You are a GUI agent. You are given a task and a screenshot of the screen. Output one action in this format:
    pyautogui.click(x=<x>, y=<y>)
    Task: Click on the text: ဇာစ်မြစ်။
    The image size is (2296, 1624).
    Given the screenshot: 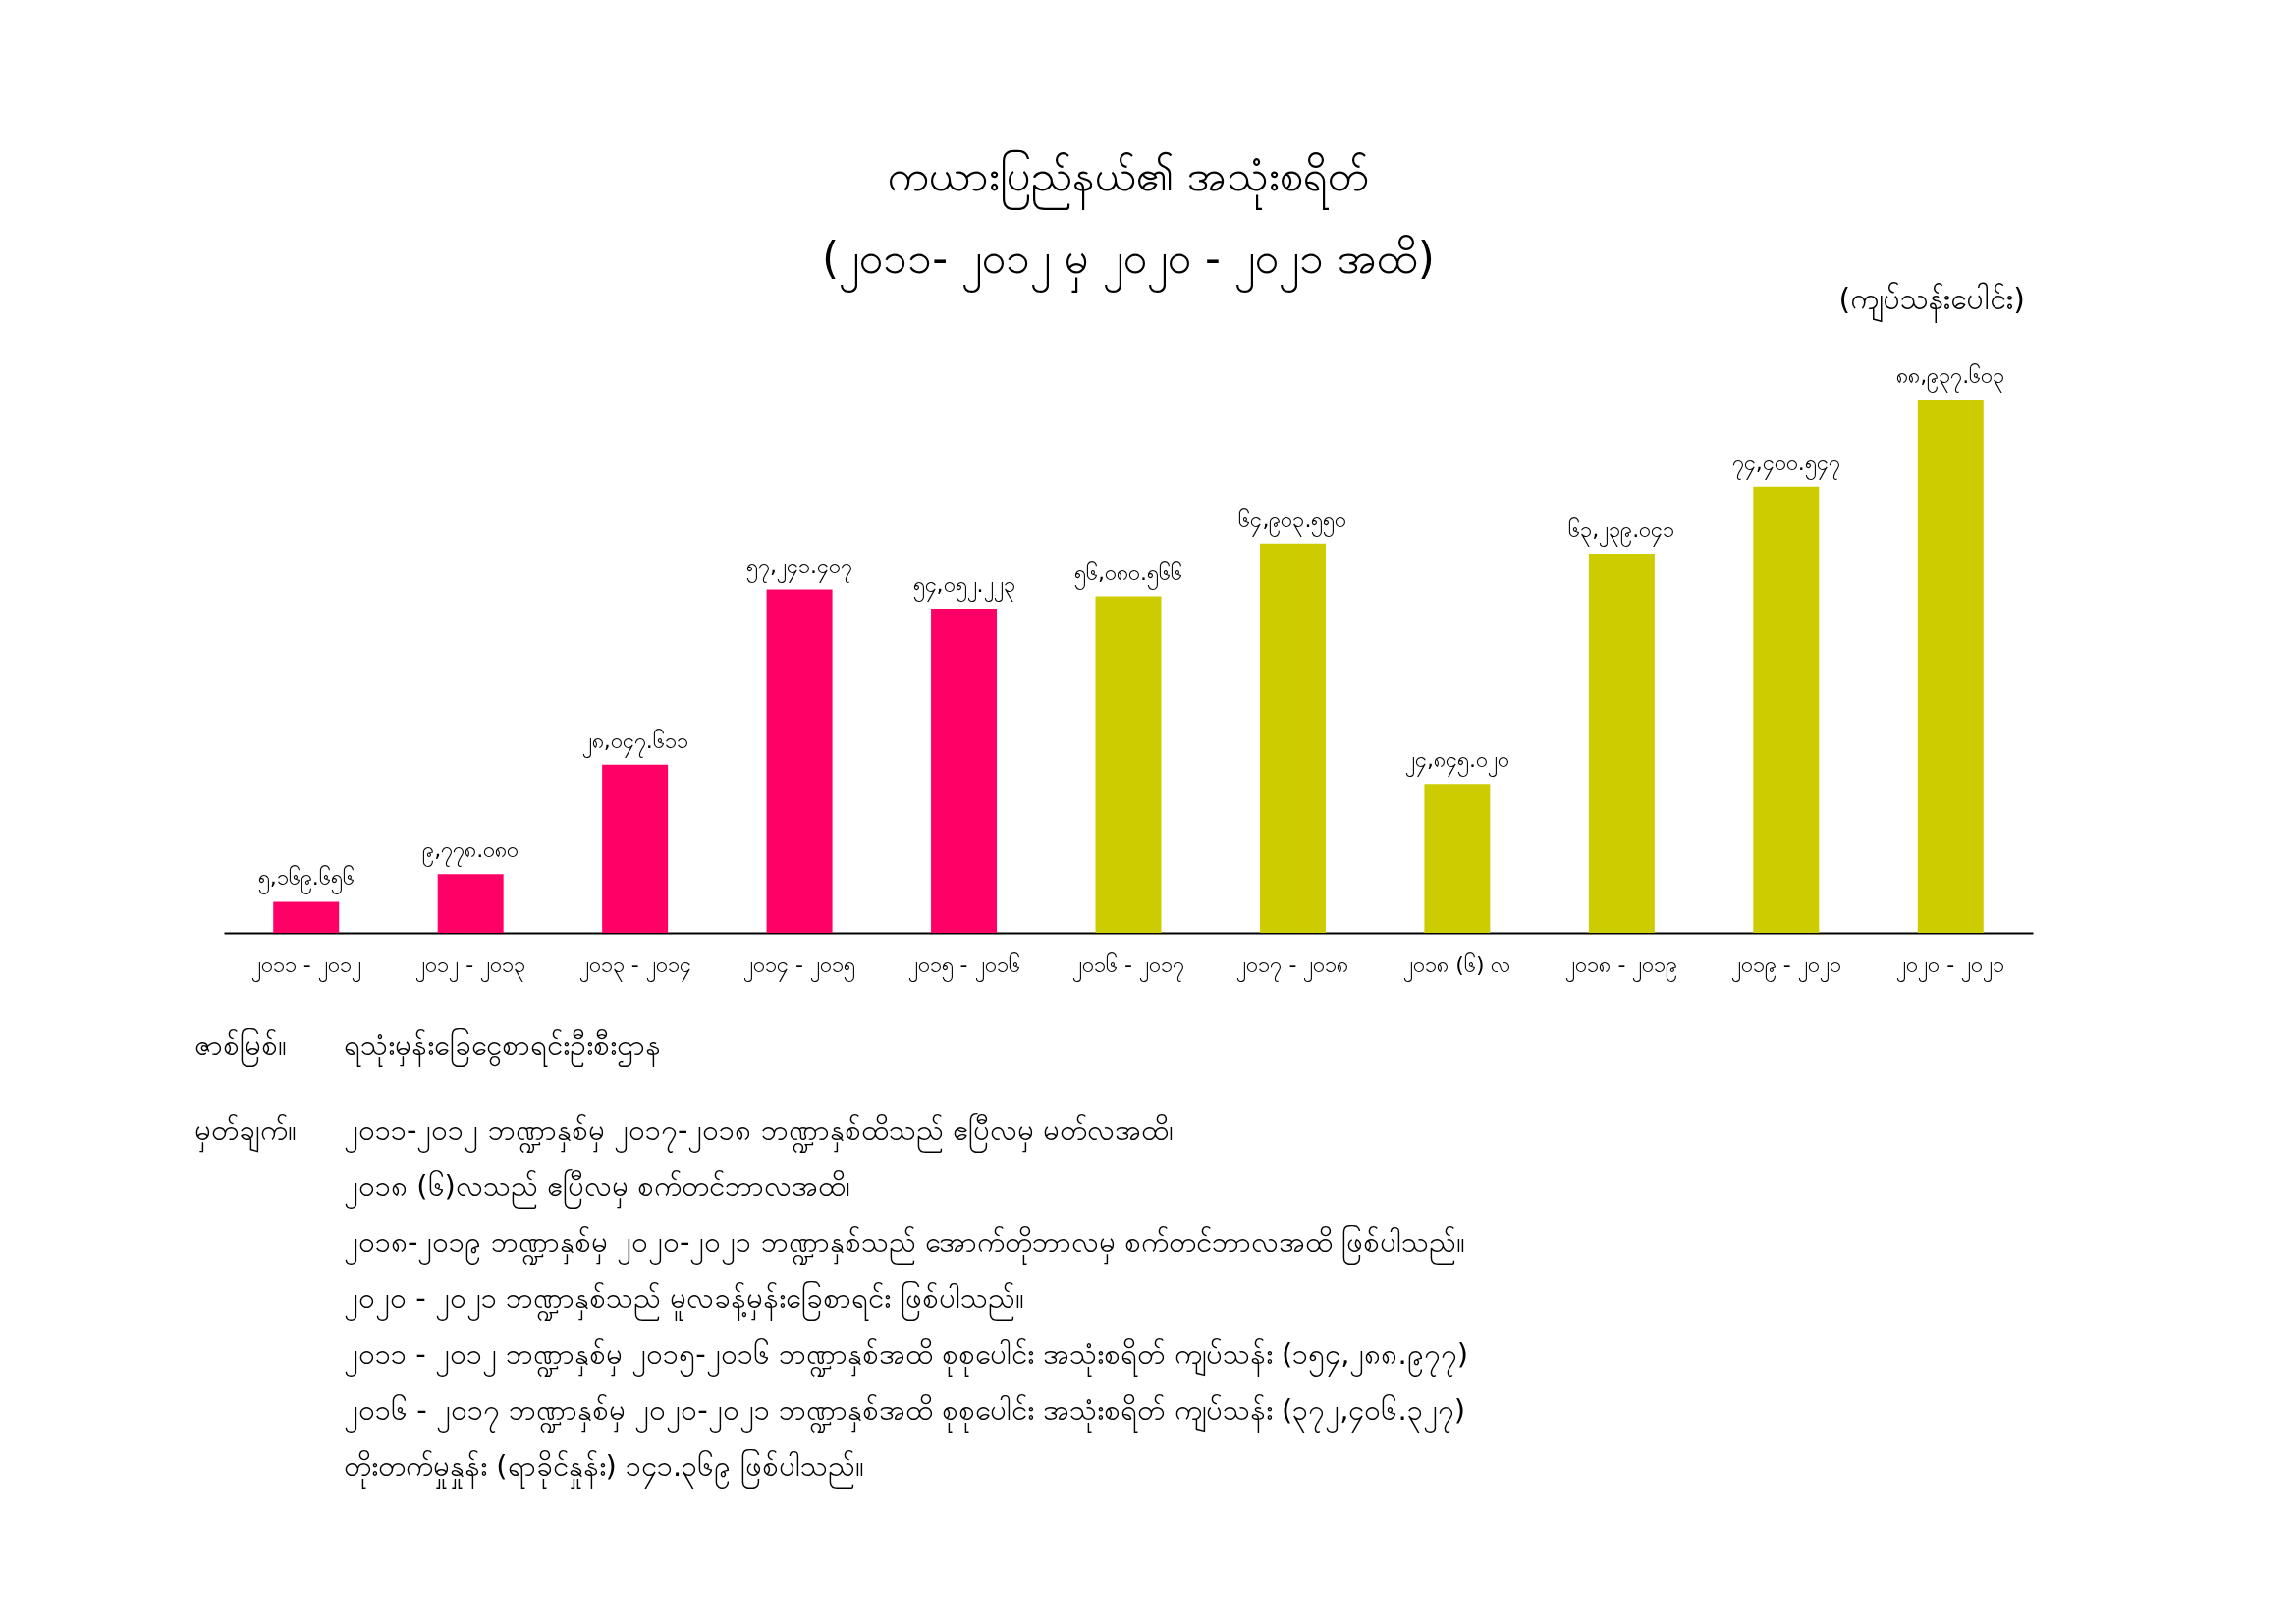 What is the action you would take?
    pyautogui.click(x=241, y=1048)
    